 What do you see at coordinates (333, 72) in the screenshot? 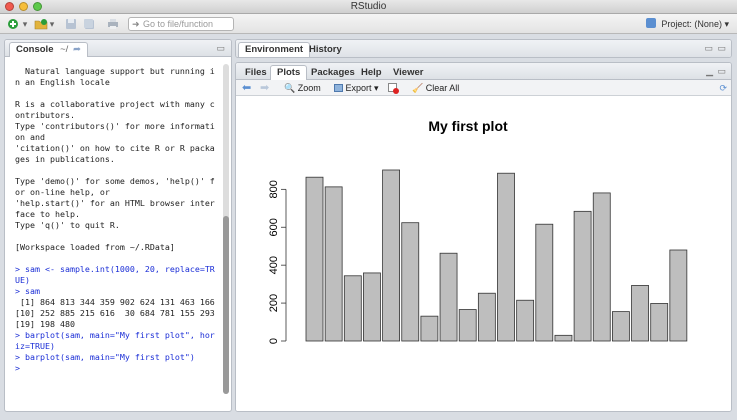
I see `tab-packages: Packages` at bounding box center [333, 72].